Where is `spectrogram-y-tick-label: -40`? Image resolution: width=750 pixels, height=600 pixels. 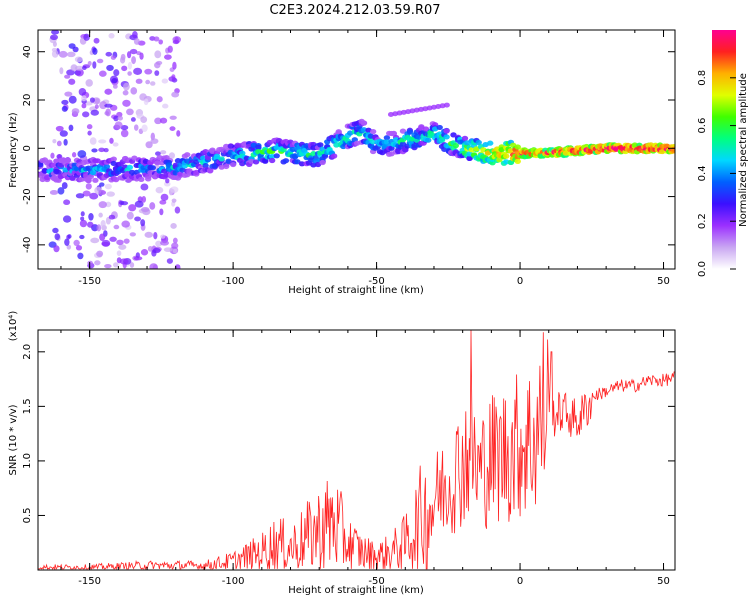 spectrogram-y-tick-label: -40 is located at coordinates (27, 245).